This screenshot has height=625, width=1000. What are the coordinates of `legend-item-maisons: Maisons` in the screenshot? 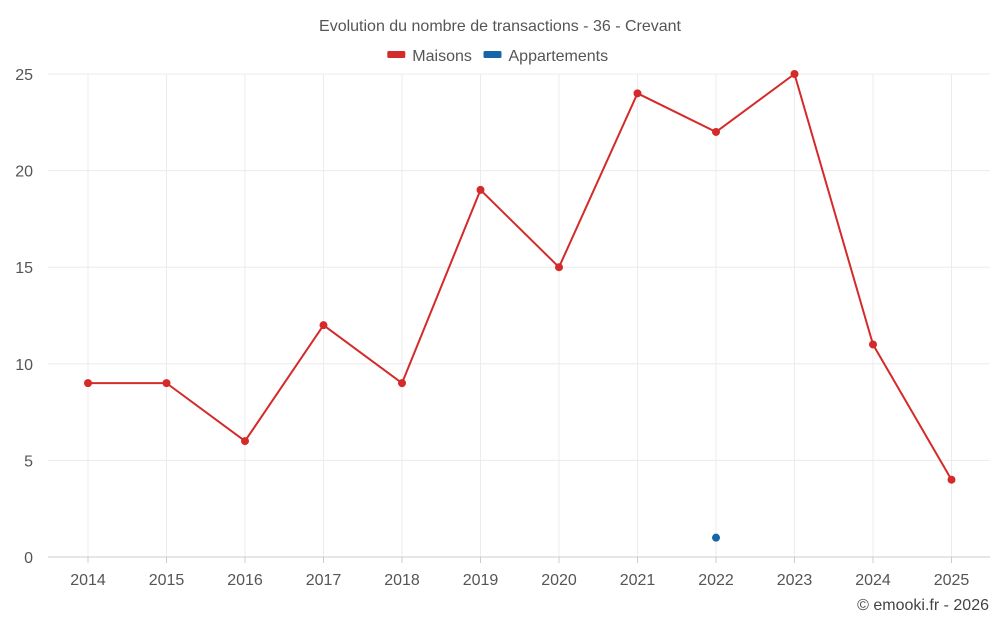 It's located at (429, 56).